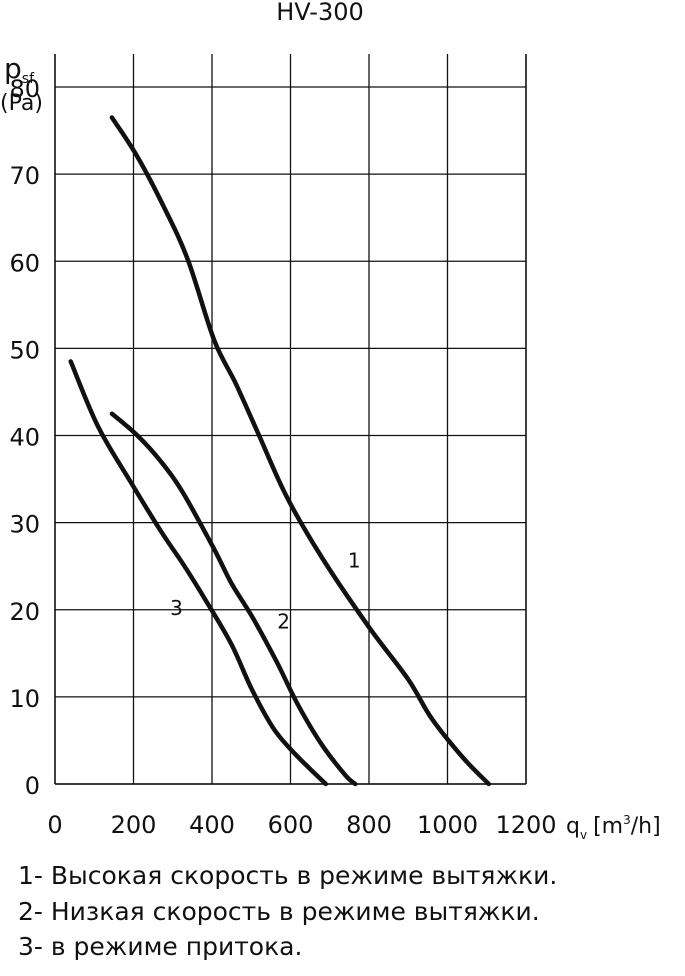  Describe the element at coordinates (32, 786) in the screenshot. I see `y-tick-label: 0` at that location.